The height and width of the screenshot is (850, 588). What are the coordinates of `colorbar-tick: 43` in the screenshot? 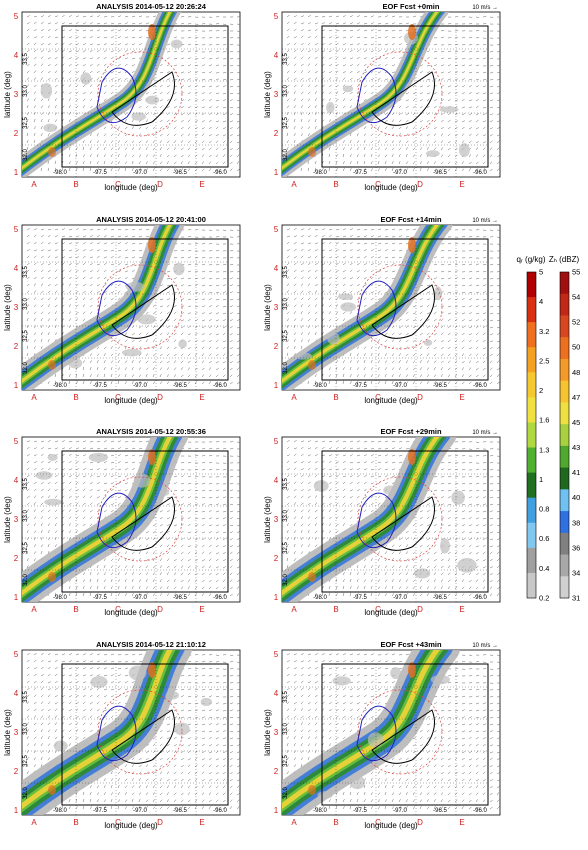 It's located at (576, 447).